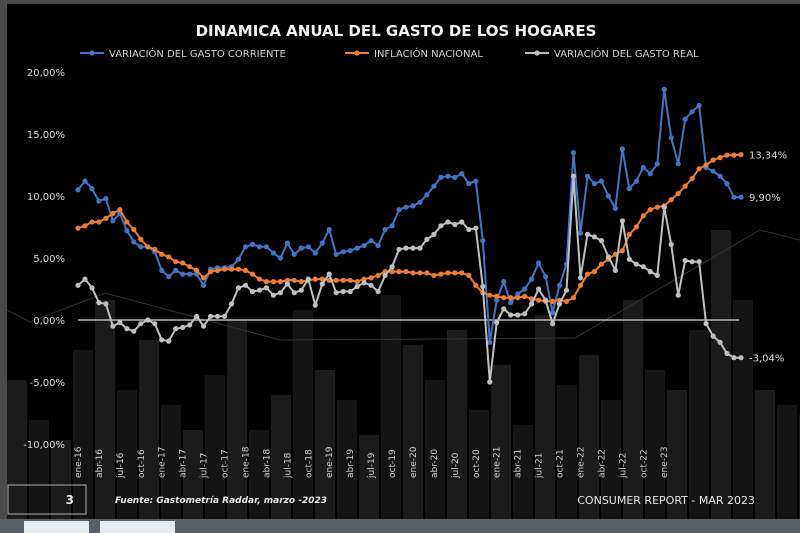 Image resolution: width=800 pixels, height=533 pixels. What do you see at coordinates (540, 466) in the screenshot?
I see `x-tick-label: jul-21` at bounding box center [540, 466].